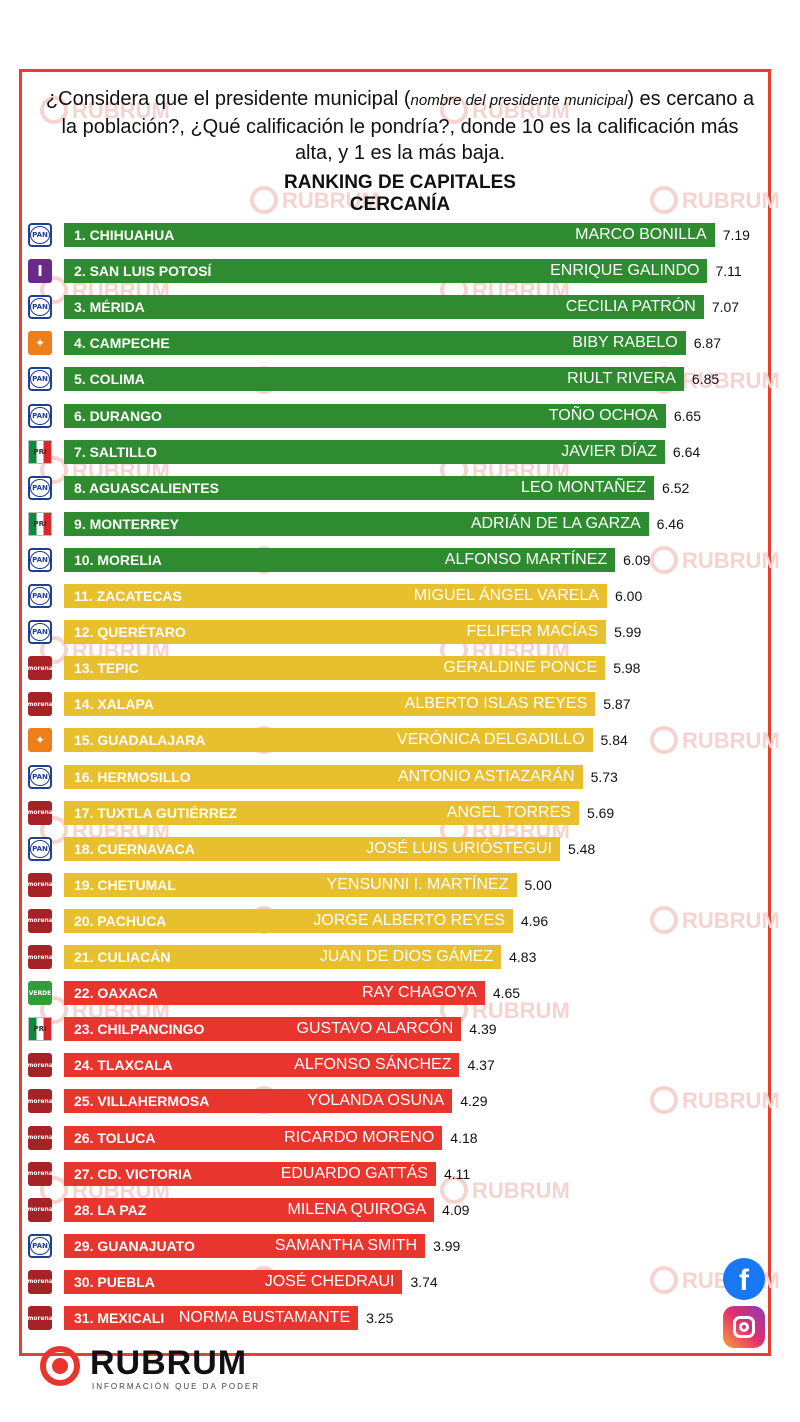 The width and height of the screenshot is (800, 1422). What do you see at coordinates (496, 704) in the screenshot?
I see `mayor-label: ALBERTO ISLAS REYES` at bounding box center [496, 704].